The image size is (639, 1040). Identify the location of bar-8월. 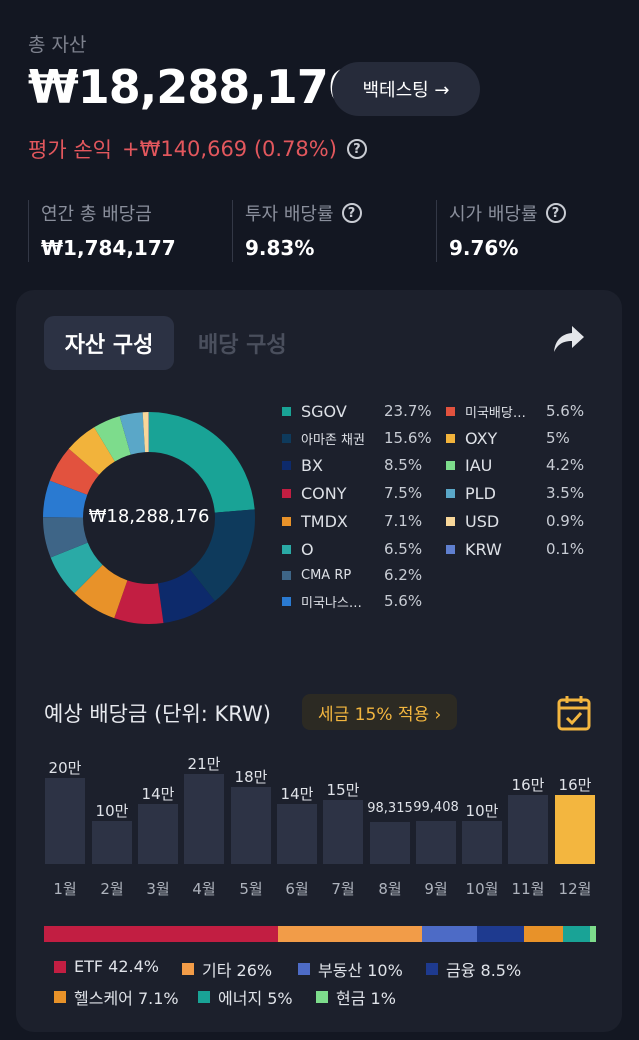
(390, 842).